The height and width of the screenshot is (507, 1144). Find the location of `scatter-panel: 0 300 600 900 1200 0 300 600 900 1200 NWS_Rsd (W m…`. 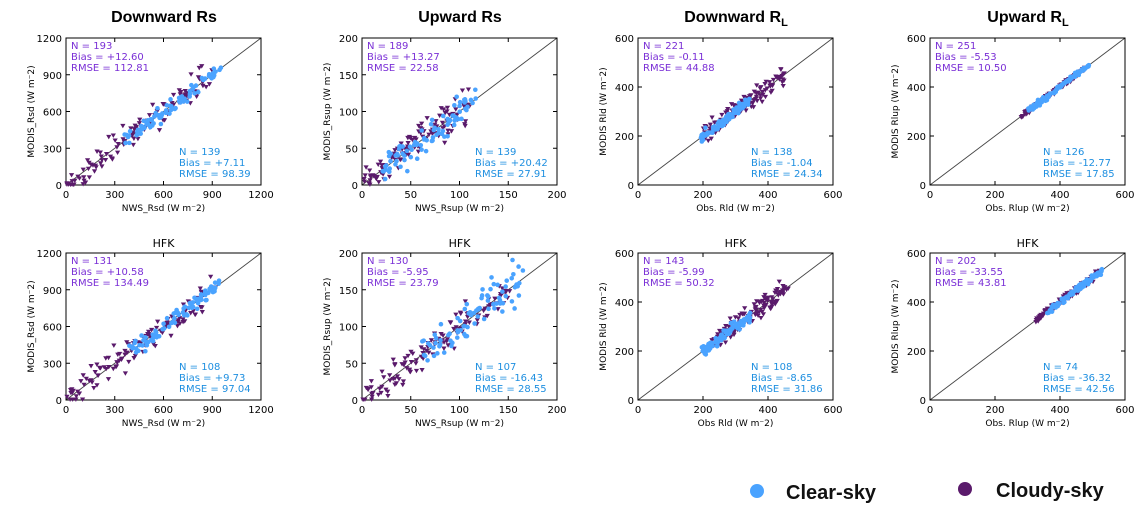

scatter-panel: 0 300 600 900 1200 0 300 600 900 1200 NWS_Rsd (W m… is located at coordinates (150, 124).